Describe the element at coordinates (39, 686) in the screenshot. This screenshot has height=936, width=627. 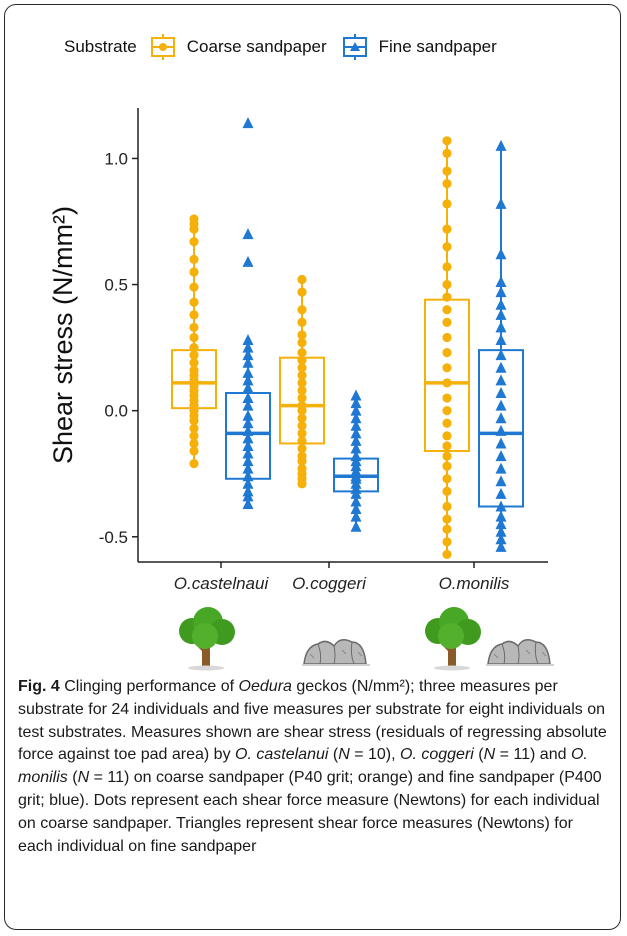
I see `figure-label: Fig. 4` at that location.